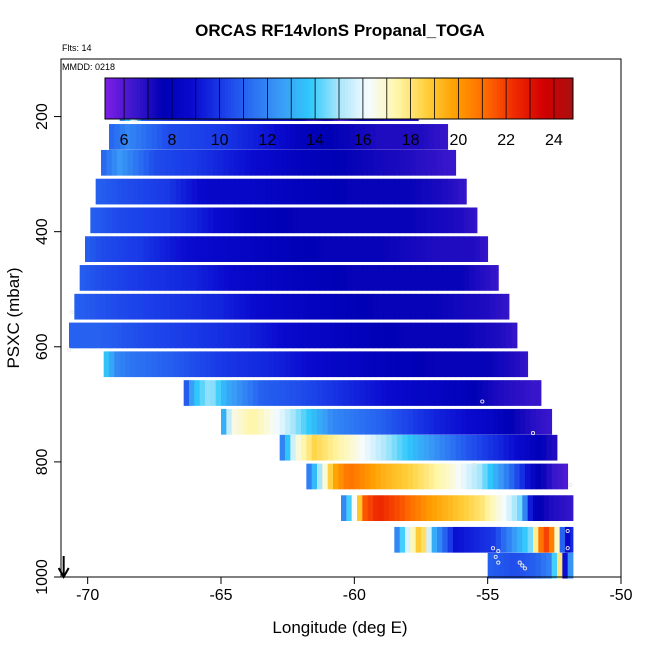 Image resolution: width=650 pixels, height=650 pixels. What do you see at coordinates (268, 140) in the screenshot?
I see `colorbar-tick-label: 12` at bounding box center [268, 140].